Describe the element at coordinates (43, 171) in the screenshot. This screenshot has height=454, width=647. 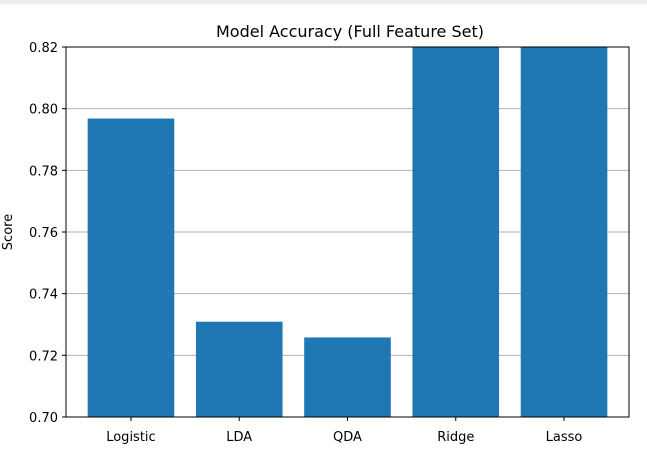
I see `y-tick-label: 0.78` at that location.